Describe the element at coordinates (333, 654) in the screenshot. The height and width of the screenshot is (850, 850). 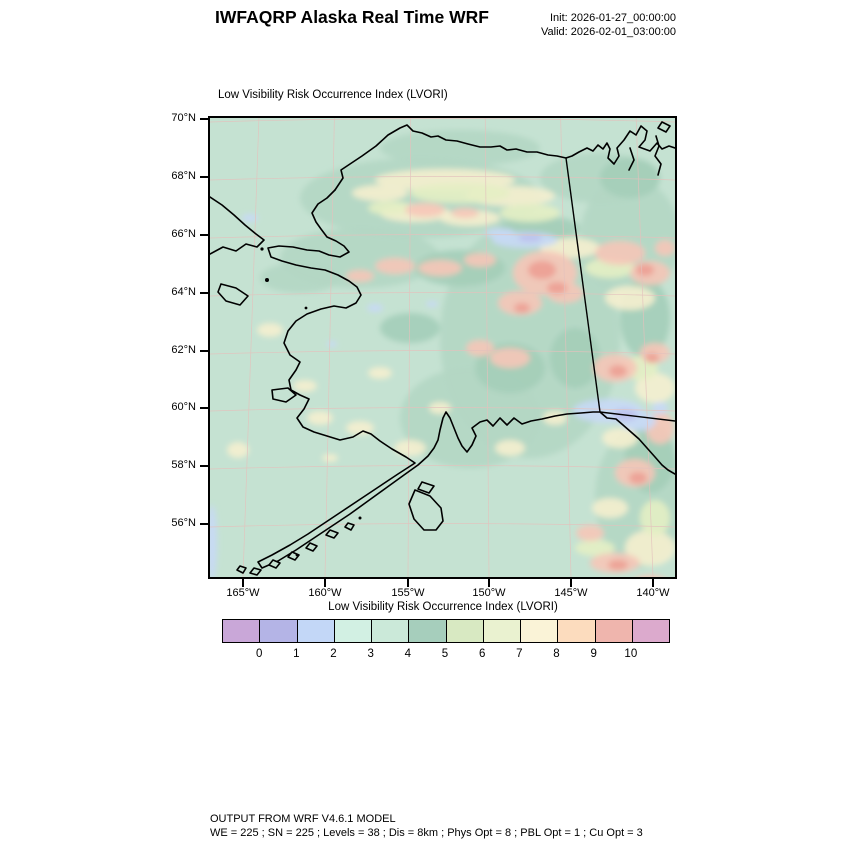
I see `colorbar-tick-label: 2` at that location.